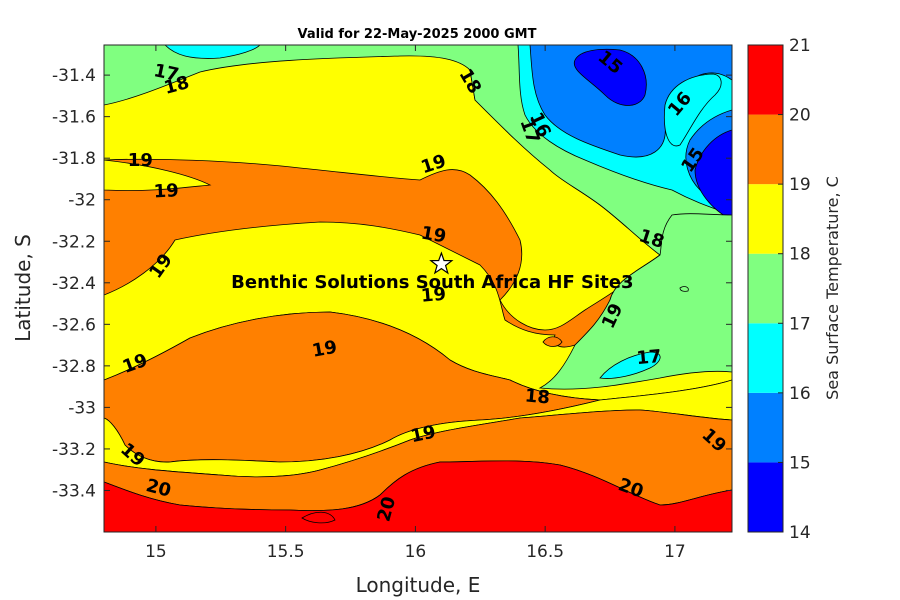 The width and height of the screenshot is (900, 600). Describe the element at coordinates (74, 325) in the screenshot. I see `y-tick-label: -32.6` at that location.